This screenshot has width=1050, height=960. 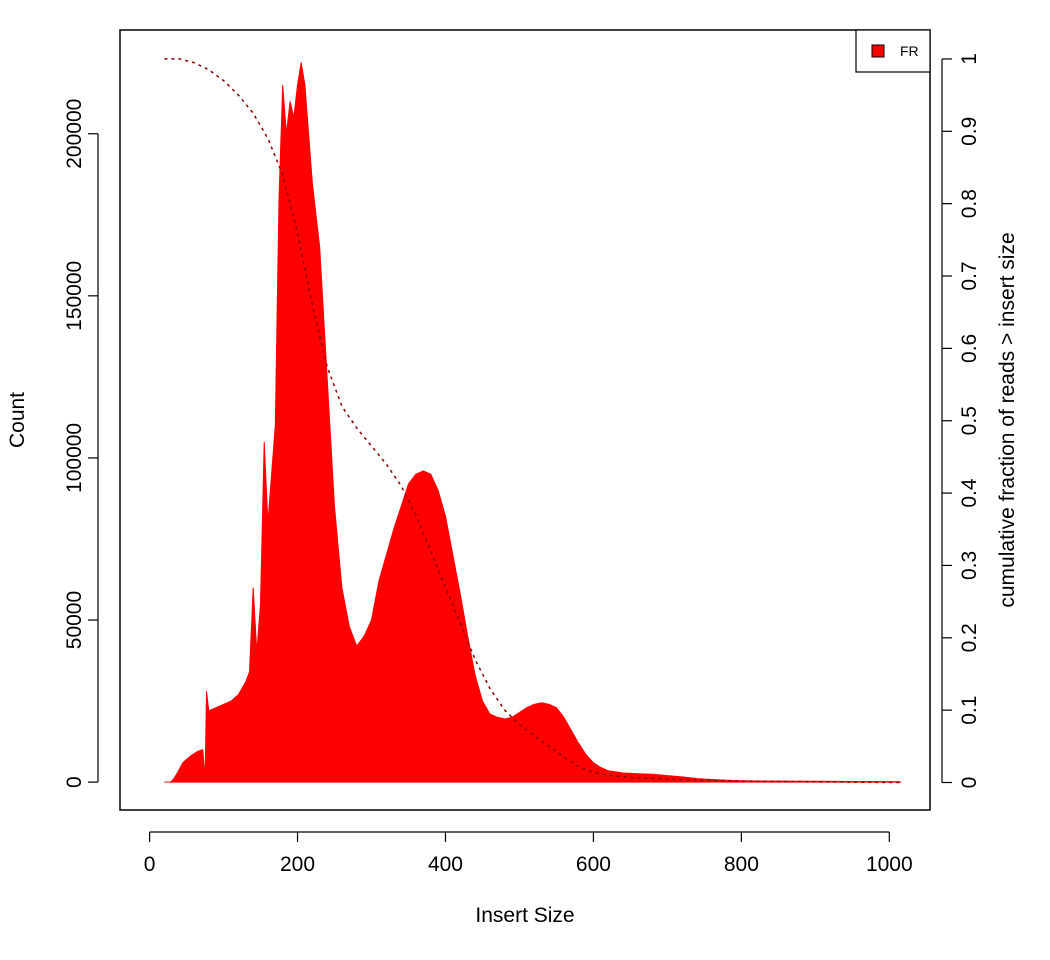 What do you see at coordinates (969, 710) in the screenshot?
I see `y-right-tick-label-0.1: 0.1` at bounding box center [969, 710].